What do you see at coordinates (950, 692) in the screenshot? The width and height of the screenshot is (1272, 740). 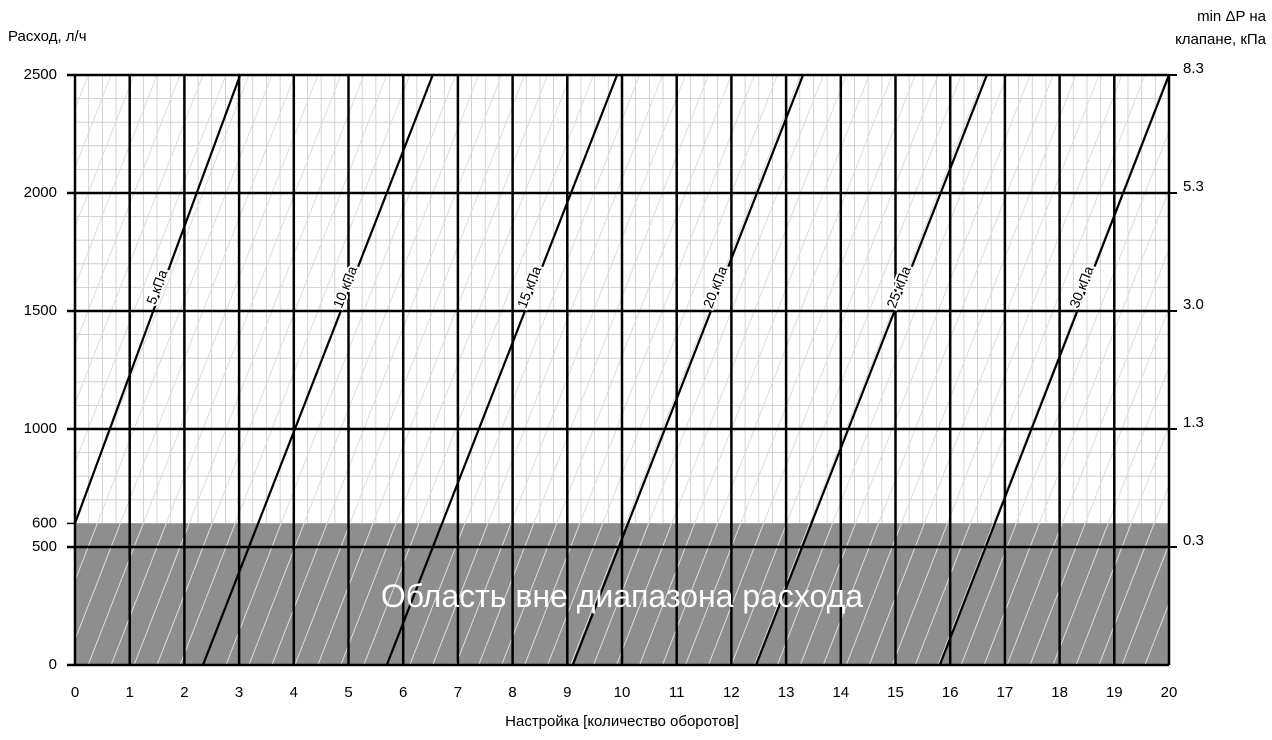 I see `x-tick-label: 16` at bounding box center [950, 692].